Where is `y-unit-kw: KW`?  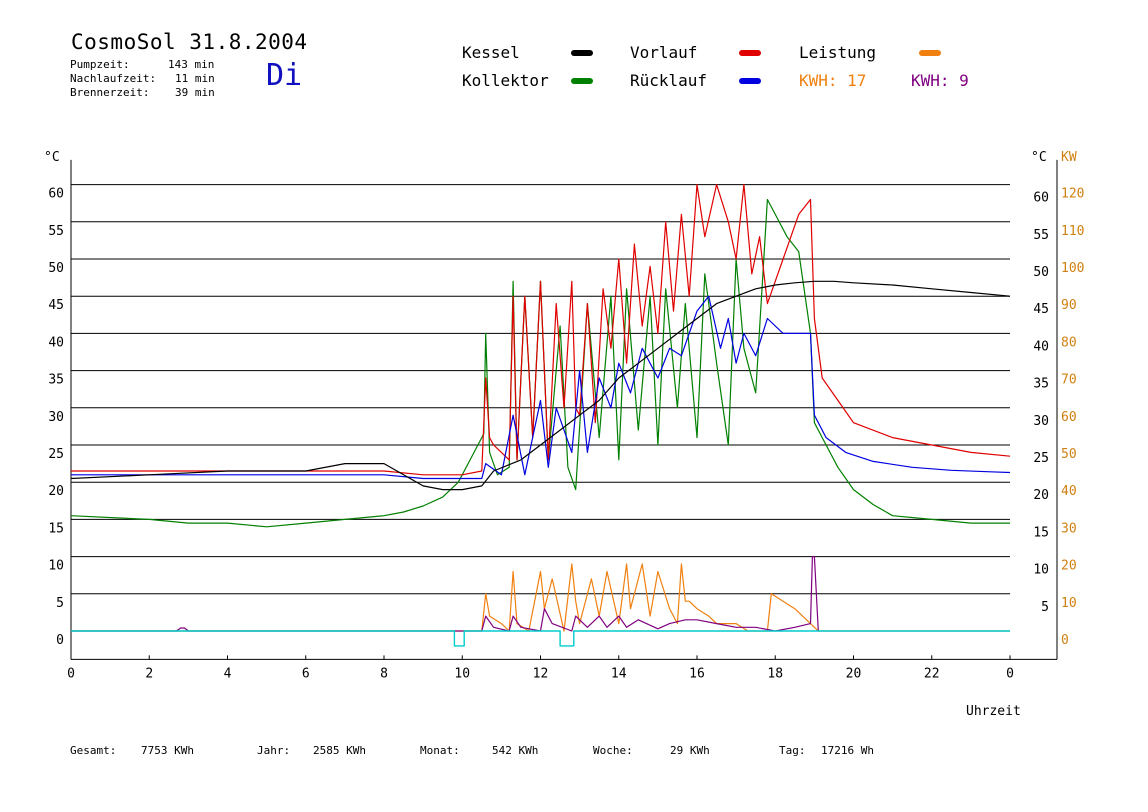
y-unit-kw: KW is located at coordinates (1069, 157).